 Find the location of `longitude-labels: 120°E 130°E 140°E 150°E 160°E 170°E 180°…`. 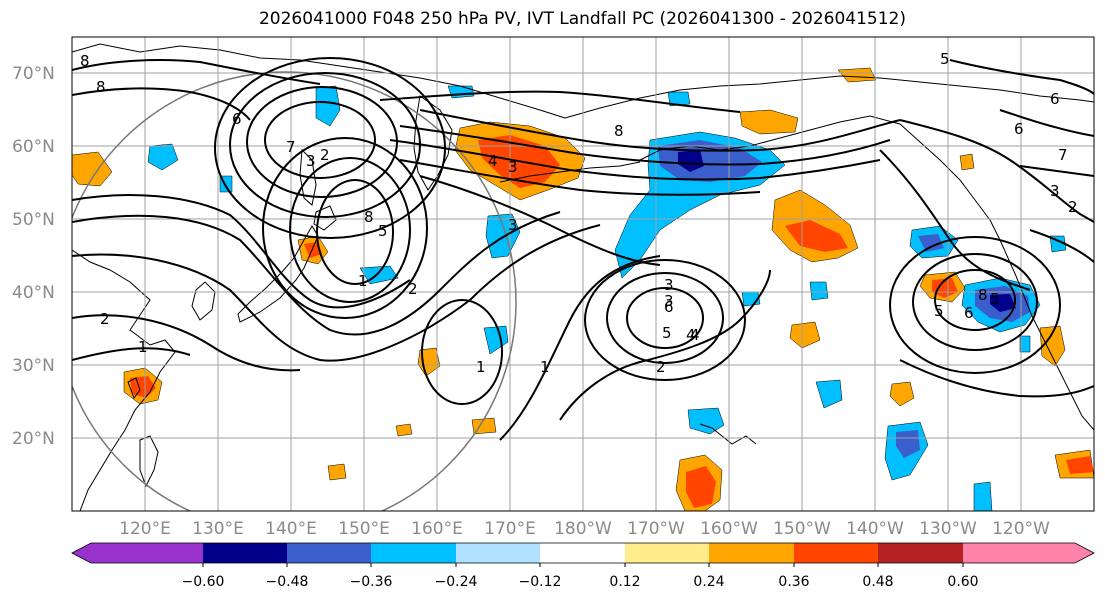

longitude-labels: 120°E 130°E 140°E 150°E 160°E 170°E 180°… is located at coordinates (584, 529).